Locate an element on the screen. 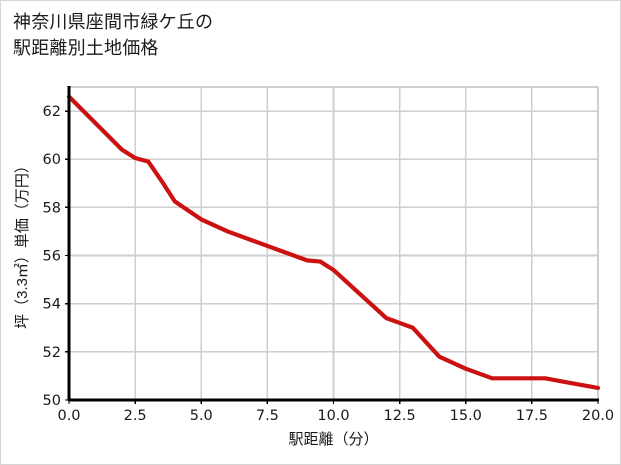 The width and height of the screenshot is (621, 465). ytick-label: 50 is located at coordinates (52, 401).